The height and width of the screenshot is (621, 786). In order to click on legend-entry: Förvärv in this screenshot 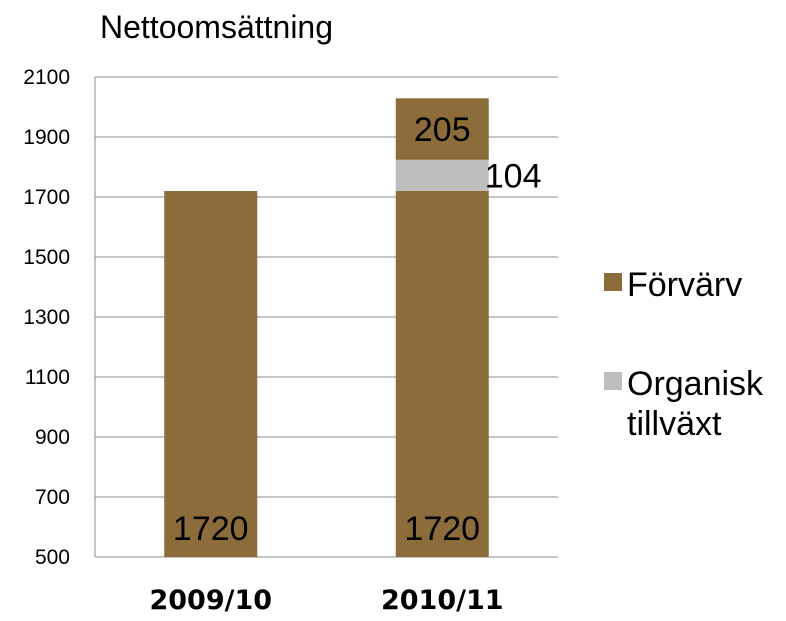, I will do `click(673, 285)`.